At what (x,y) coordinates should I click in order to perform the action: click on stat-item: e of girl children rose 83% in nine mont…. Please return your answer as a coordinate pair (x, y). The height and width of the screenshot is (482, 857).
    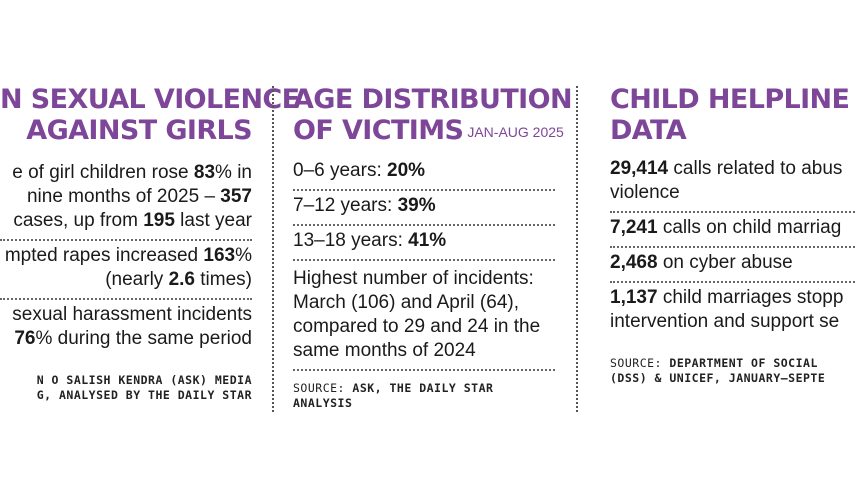
    Looking at the image, I should click on (126, 199).